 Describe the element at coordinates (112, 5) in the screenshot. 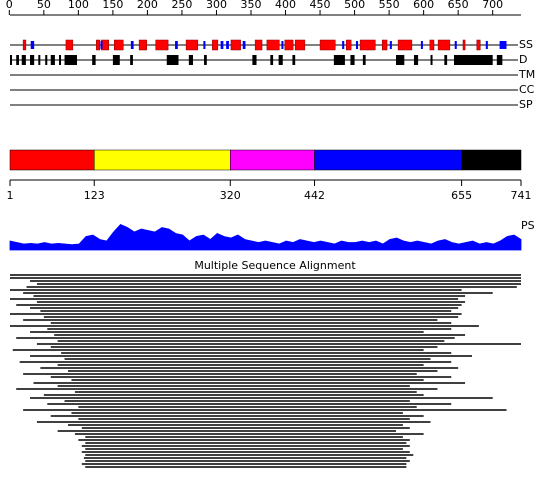

I see `ruler-label: 150` at that location.